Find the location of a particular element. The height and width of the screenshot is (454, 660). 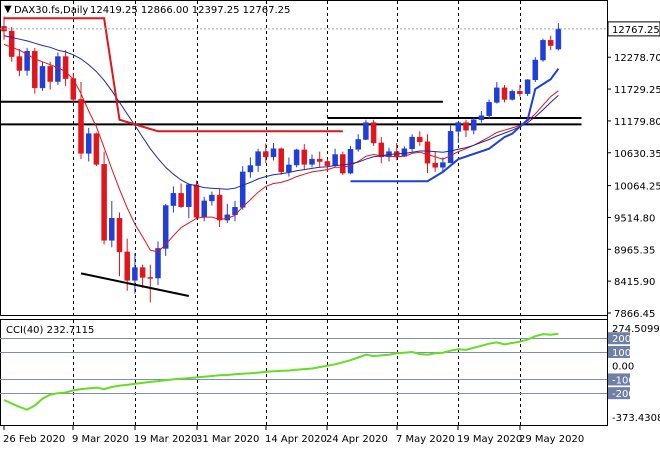

cci-series-line is located at coordinates (281, 371).